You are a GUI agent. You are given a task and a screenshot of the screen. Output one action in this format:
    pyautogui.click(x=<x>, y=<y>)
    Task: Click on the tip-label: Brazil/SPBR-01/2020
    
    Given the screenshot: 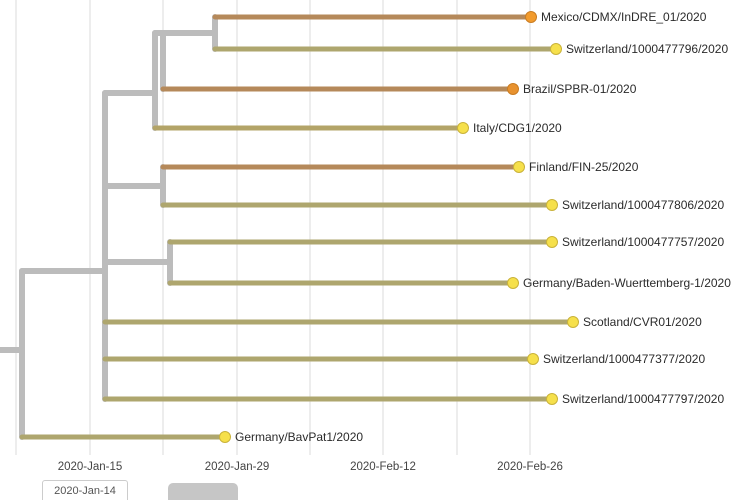 What is the action you would take?
    pyautogui.click(x=580, y=89)
    